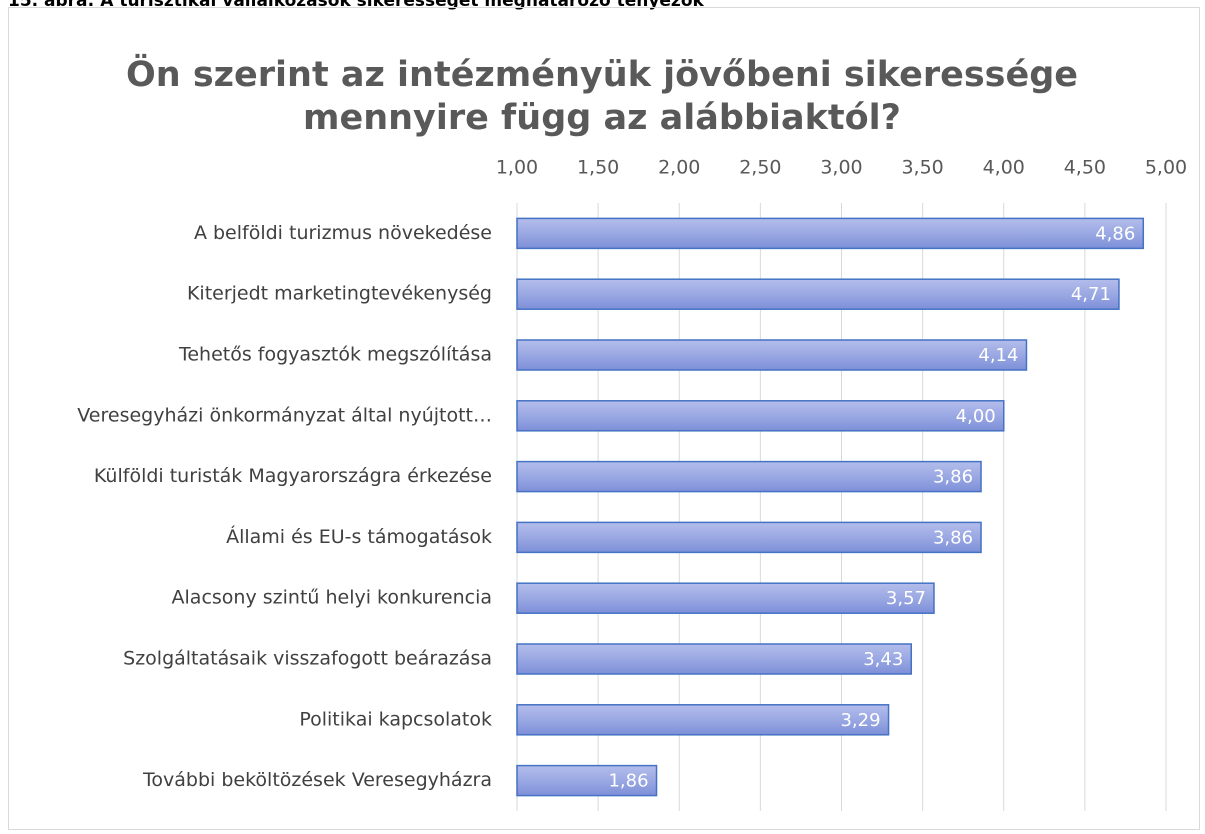 The image size is (1205, 834). I want to click on x-tick-label: 4,50, so click(1085, 168).